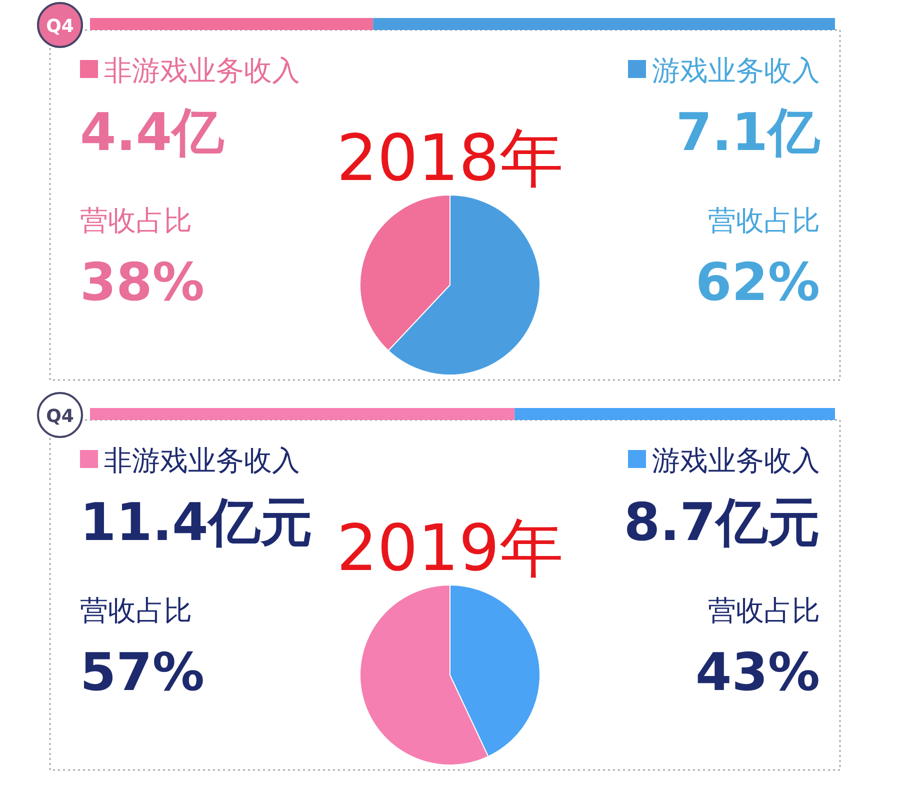  What do you see at coordinates (450, 549) in the screenshot?
I see `text: 2019年` at bounding box center [450, 549].